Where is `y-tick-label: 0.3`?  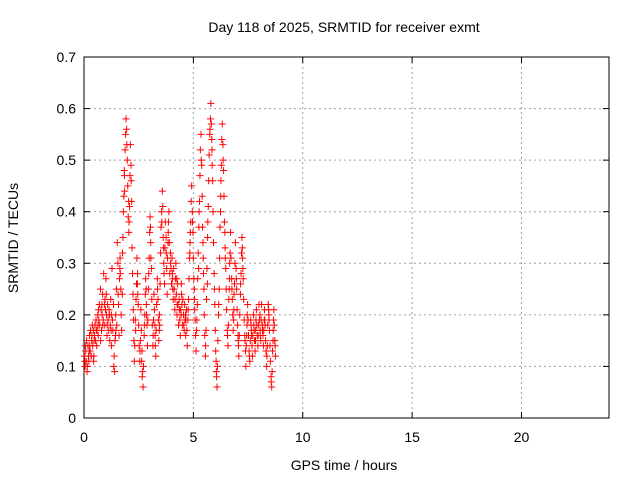
y-tick-label: 0.3 is located at coordinates (67, 263).